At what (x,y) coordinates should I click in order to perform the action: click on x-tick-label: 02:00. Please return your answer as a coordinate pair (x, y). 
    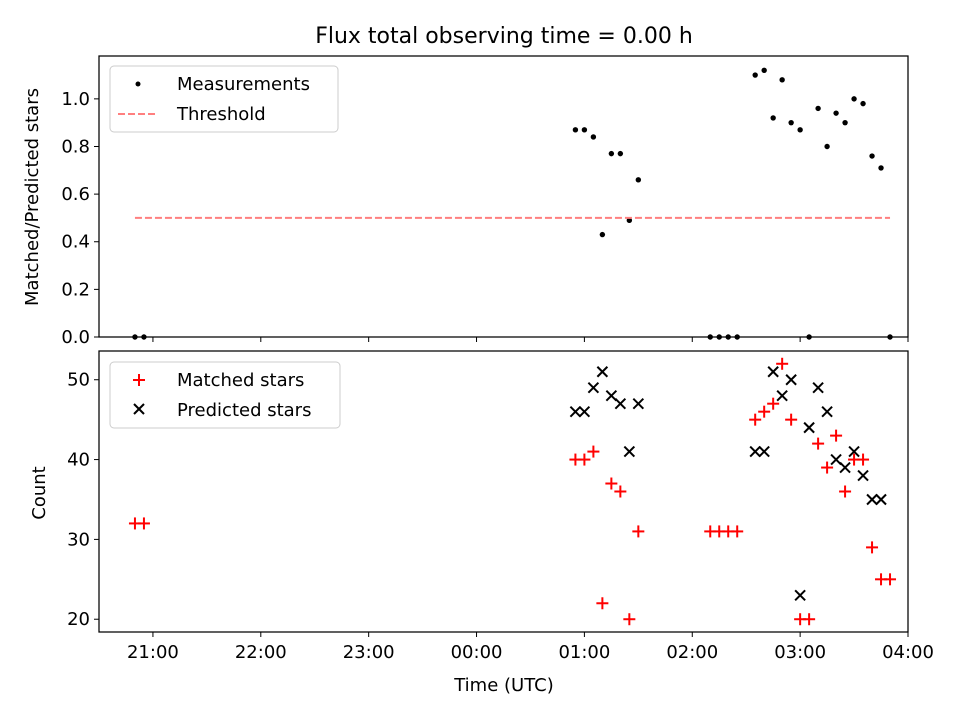
    Looking at the image, I should click on (692, 652).